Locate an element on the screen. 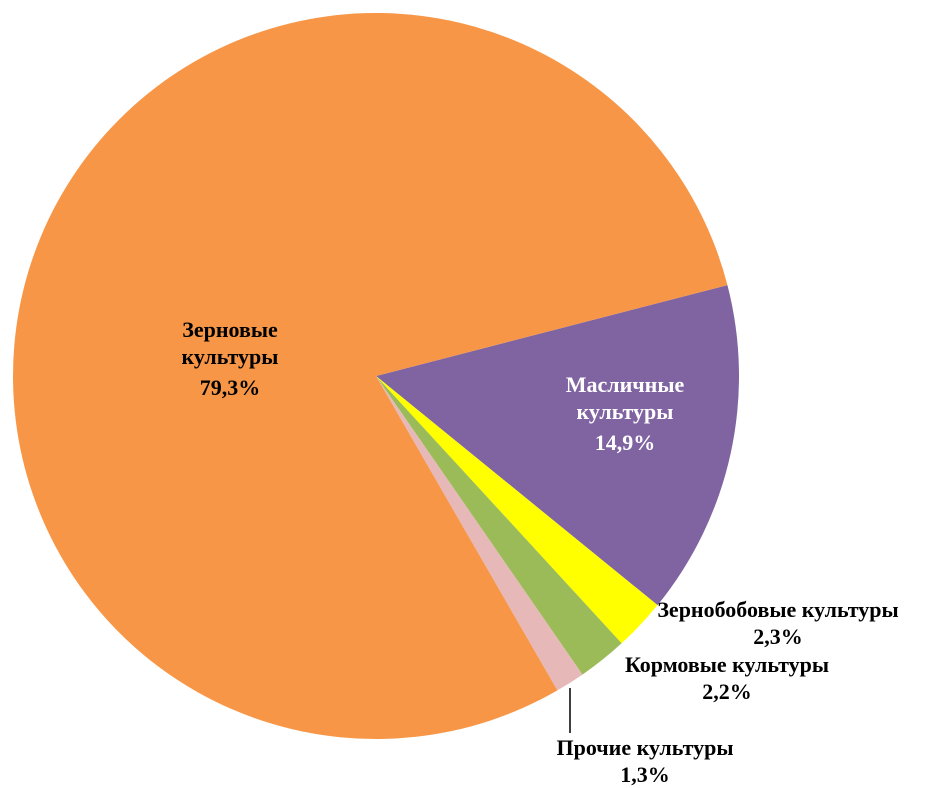 Image resolution: width=931 pixels, height=788 pixels. slice-value-label: 1,3% is located at coordinates (645, 774).